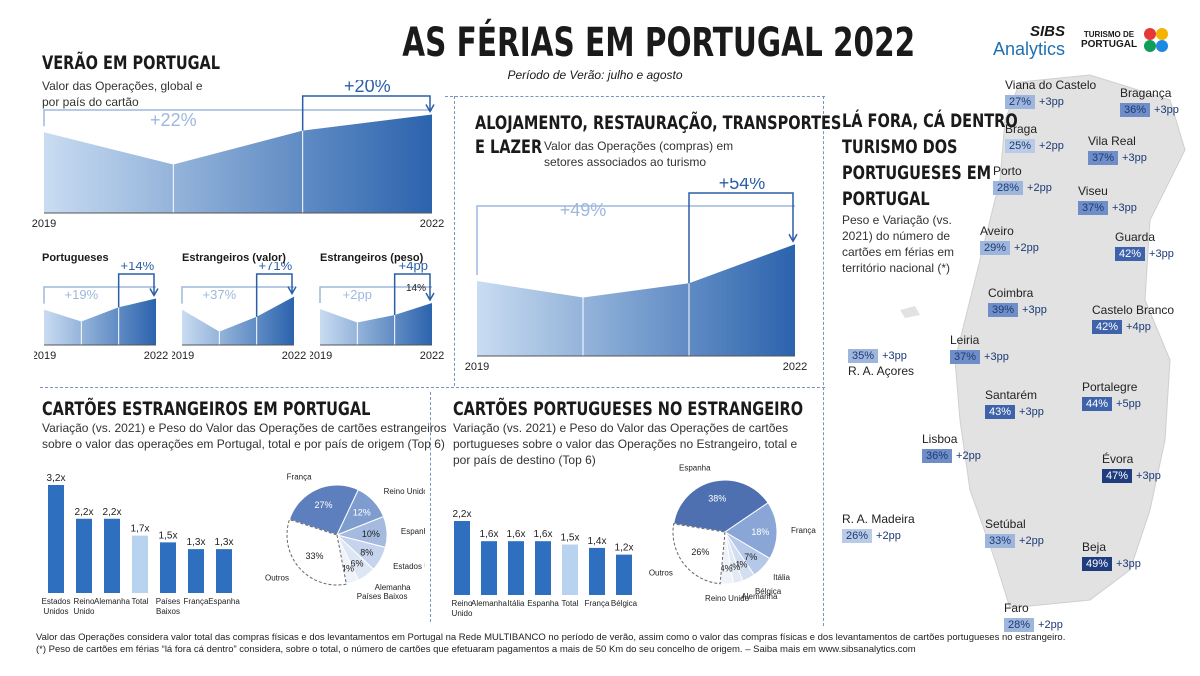 The height and width of the screenshot is (676, 1200). What do you see at coordinates (509, 147) in the screenshot?
I see `alojamento-title-line2: E LAZER` at bounding box center [509, 147].